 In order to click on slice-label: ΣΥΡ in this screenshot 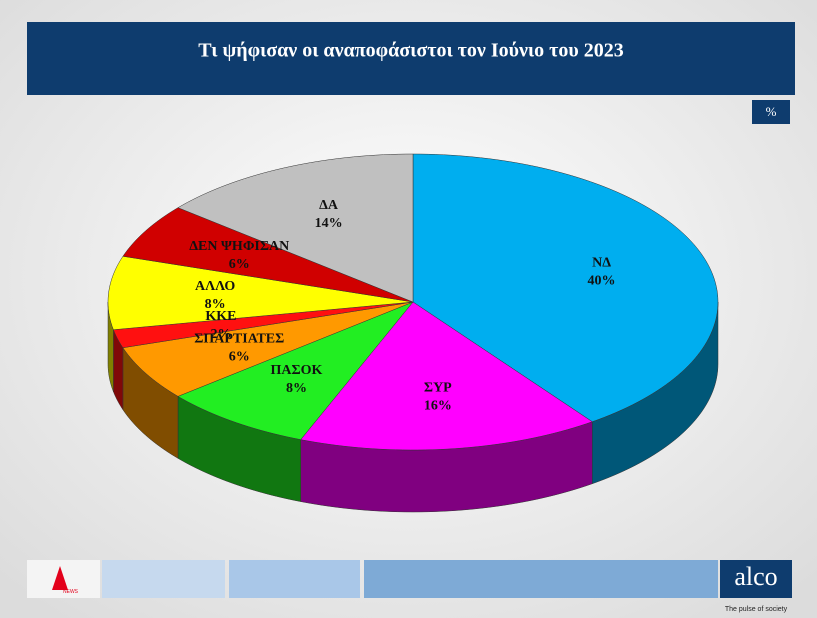, I will do `click(438, 388)`.